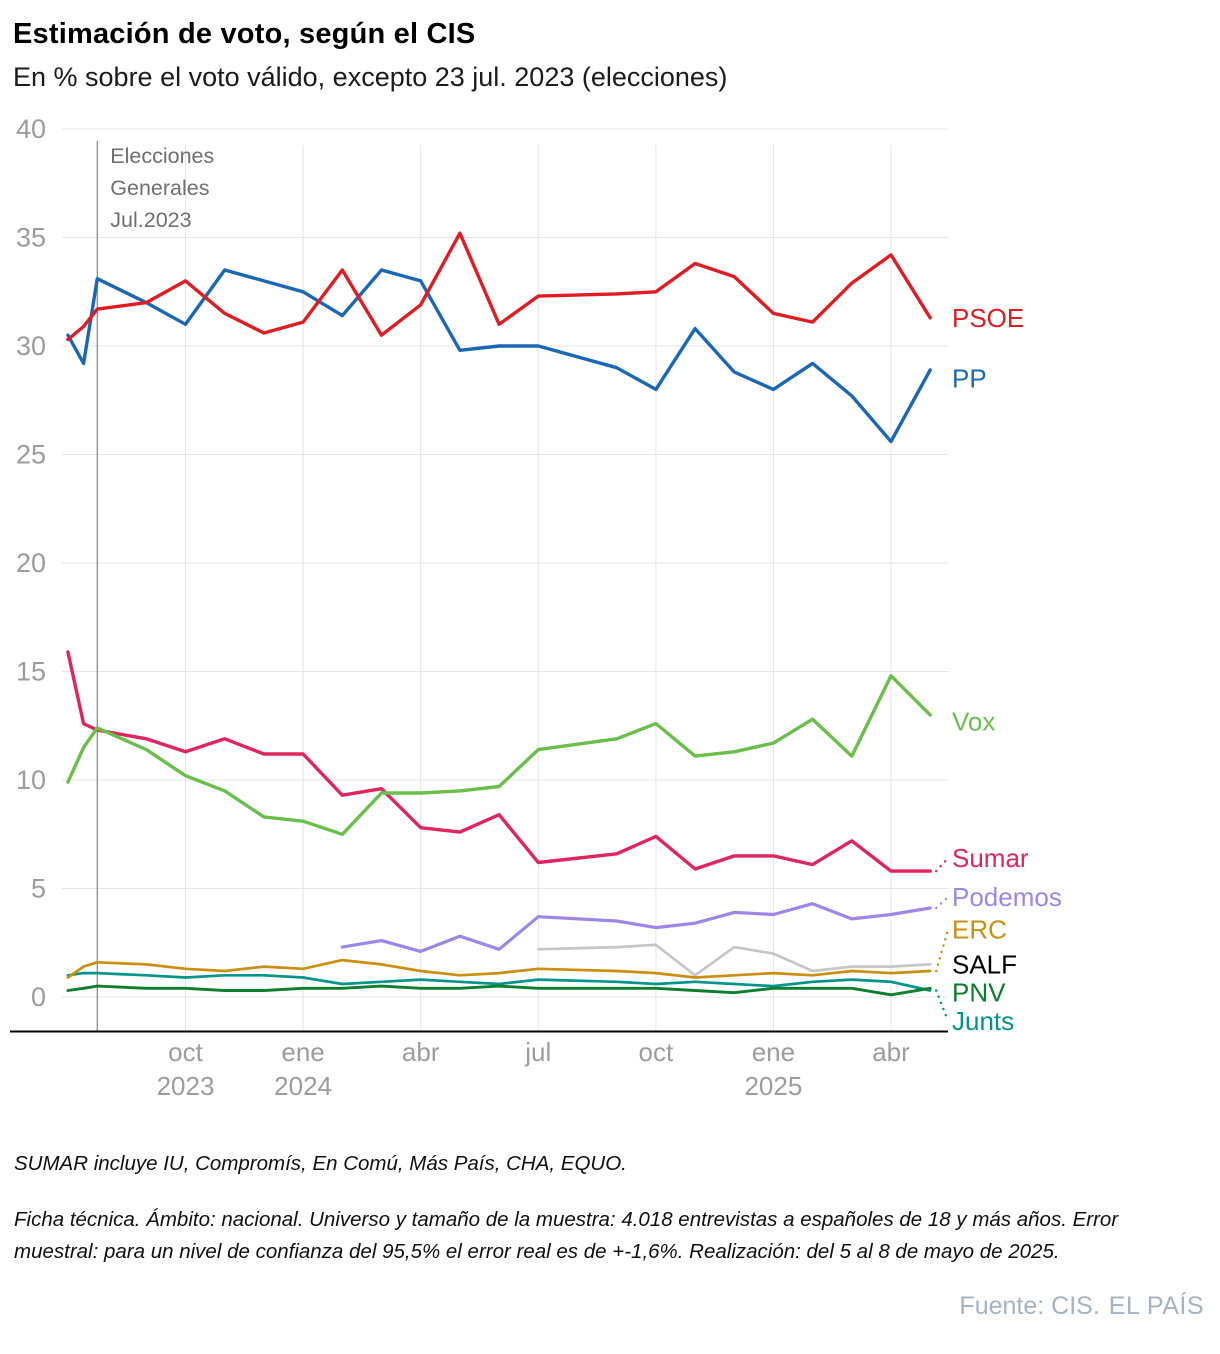 This screenshot has height=1354, width=1220. Describe the element at coordinates (244, 34) in the screenshot. I see `page-title: Estimación de voto, según el CIS` at that location.